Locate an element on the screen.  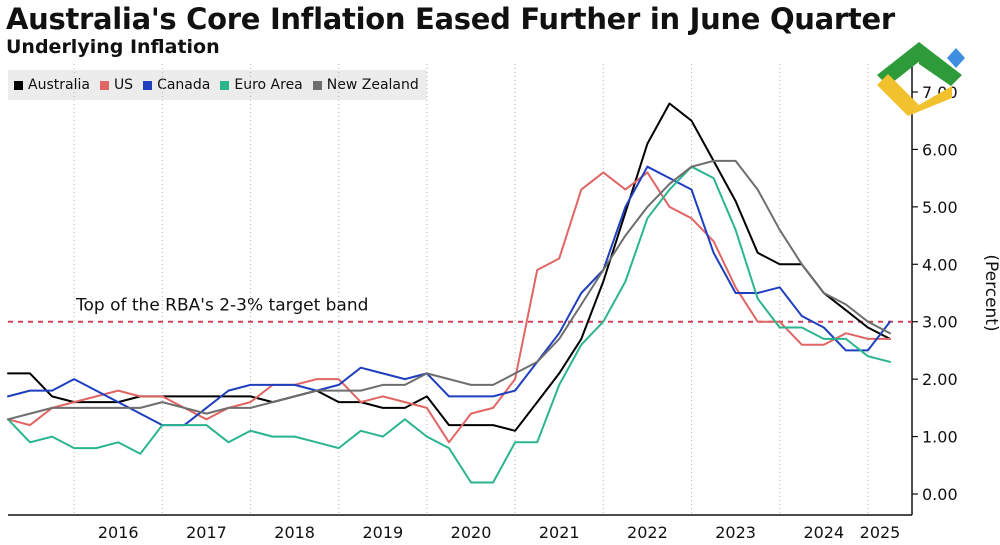
reference-line-group: Top of the RBA's 2-3% target band is located at coordinates (460, 309).